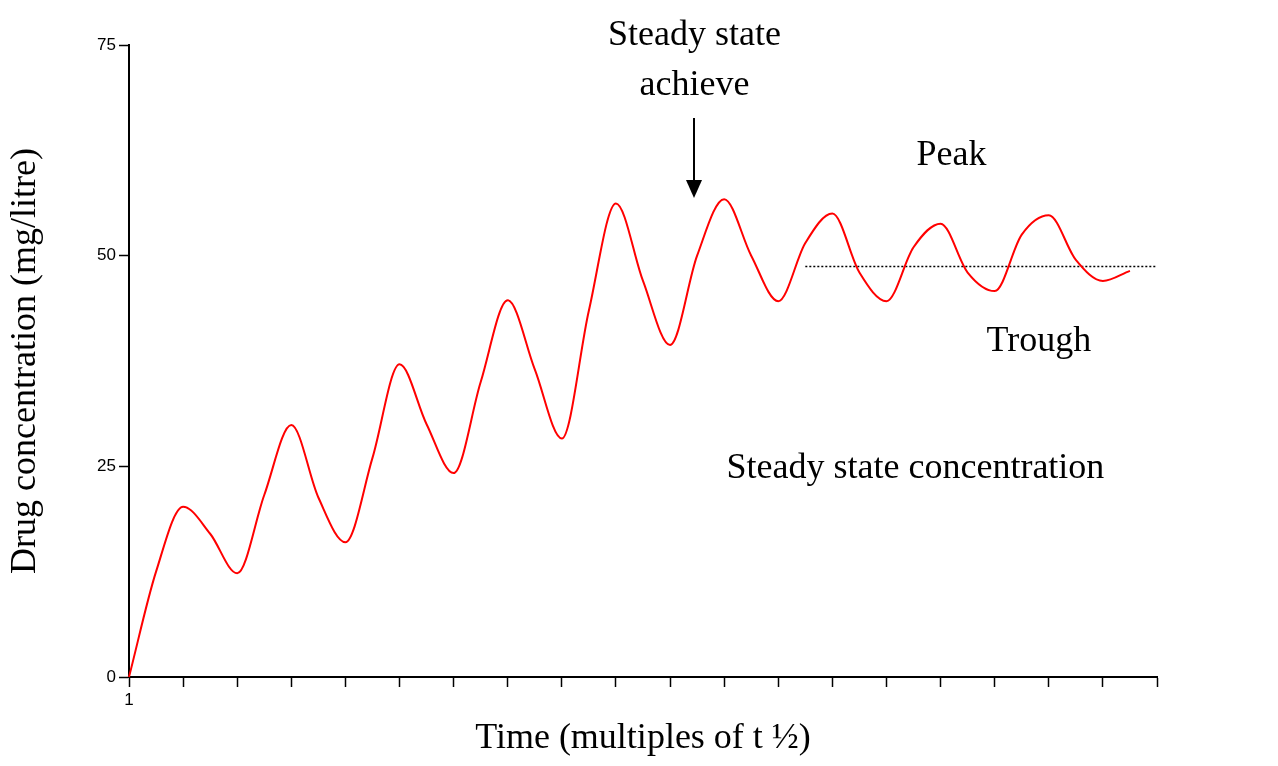  What do you see at coordinates (111, 676) in the screenshot?
I see `y-tick-label: 0` at bounding box center [111, 676].